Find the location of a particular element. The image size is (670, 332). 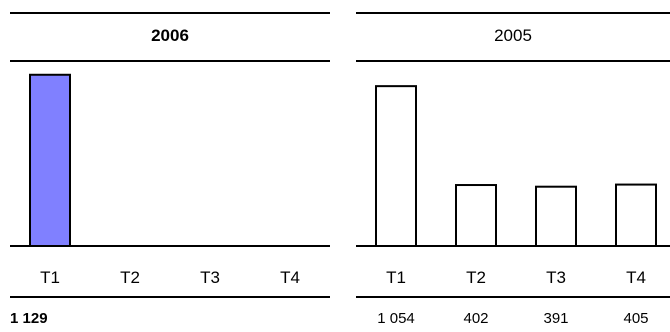

bar-t2 is located at coordinates (476, 215).